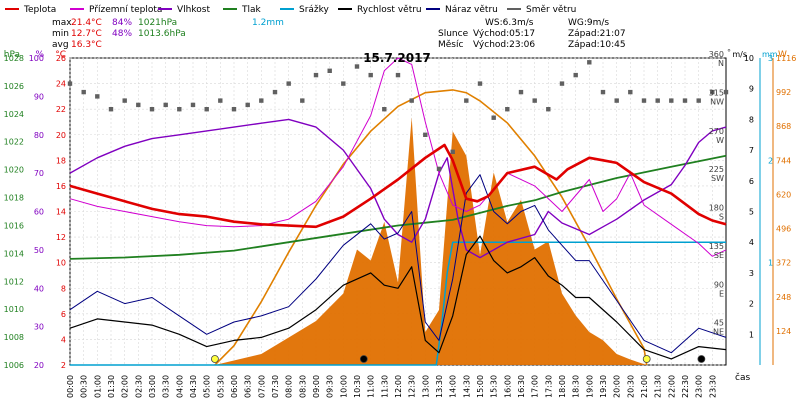  Describe the element at coordinates (61, 237) in the screenshot. I see `axis-temperature-tick: 12` at that location.